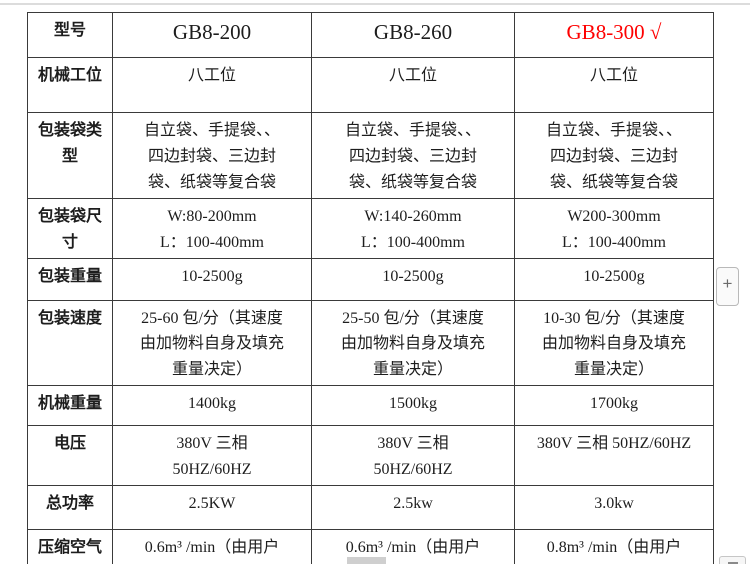 This screenshot has height=564, width=750. Describe the element at coordinates (70, 279) in the screenshot. I see `row-label-pack-weight: 包装重量` at that location.